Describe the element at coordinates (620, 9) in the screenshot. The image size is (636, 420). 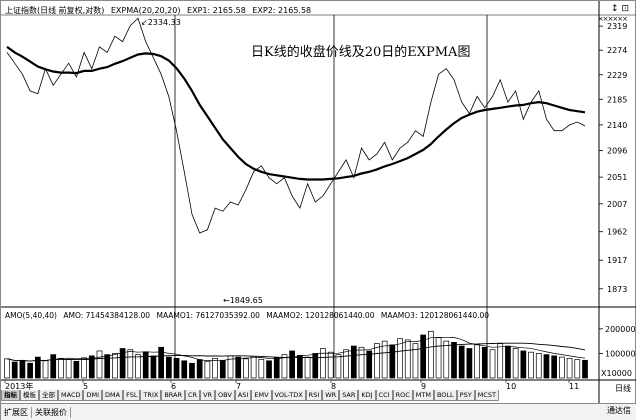
I see `window-controls: ↕ ⊡` at that location.